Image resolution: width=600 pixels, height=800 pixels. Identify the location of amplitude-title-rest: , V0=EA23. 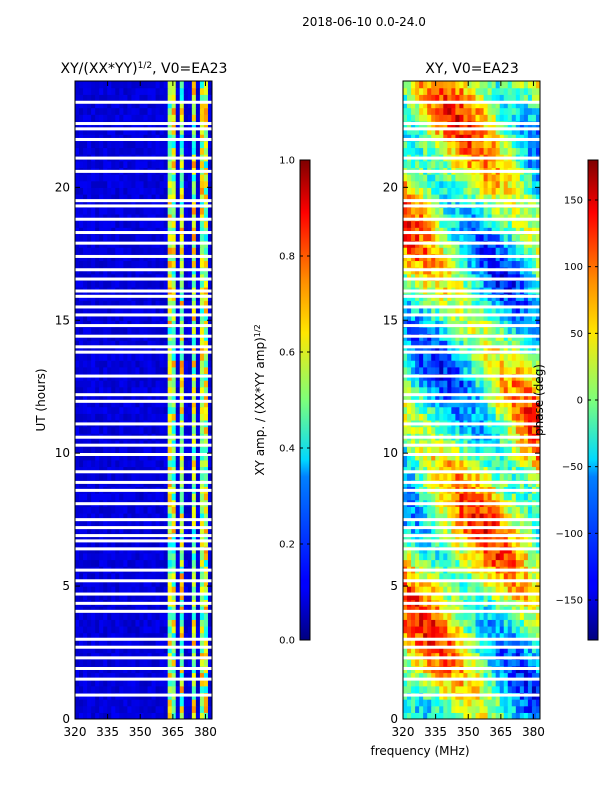
(189, 69).